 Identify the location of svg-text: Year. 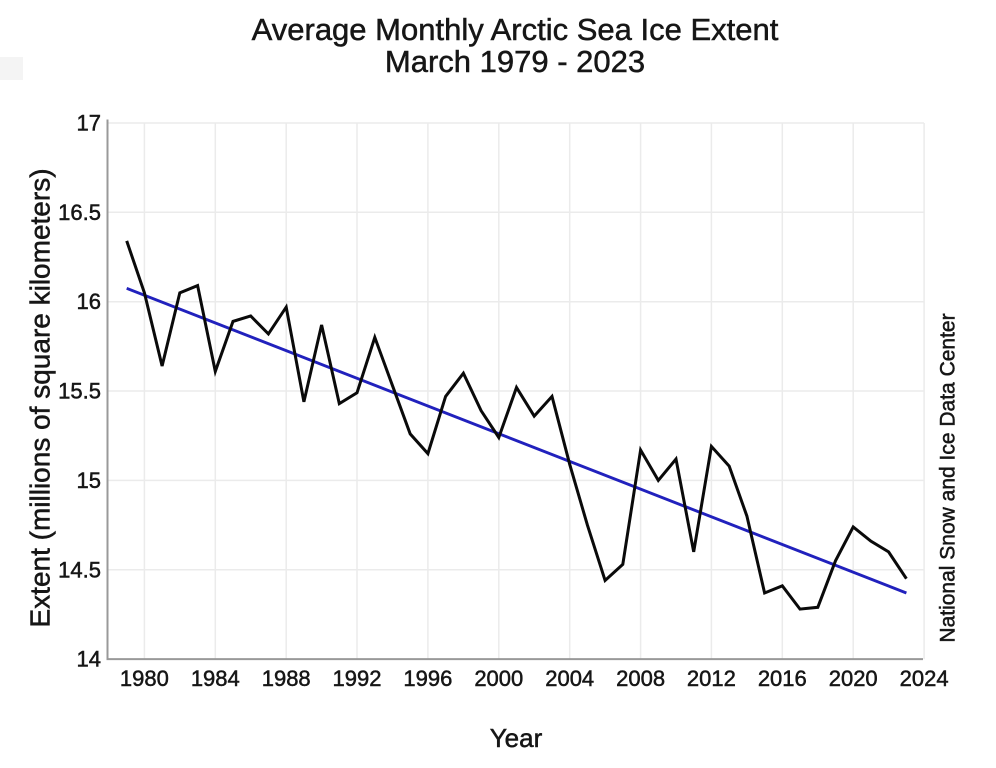
(516, 738).